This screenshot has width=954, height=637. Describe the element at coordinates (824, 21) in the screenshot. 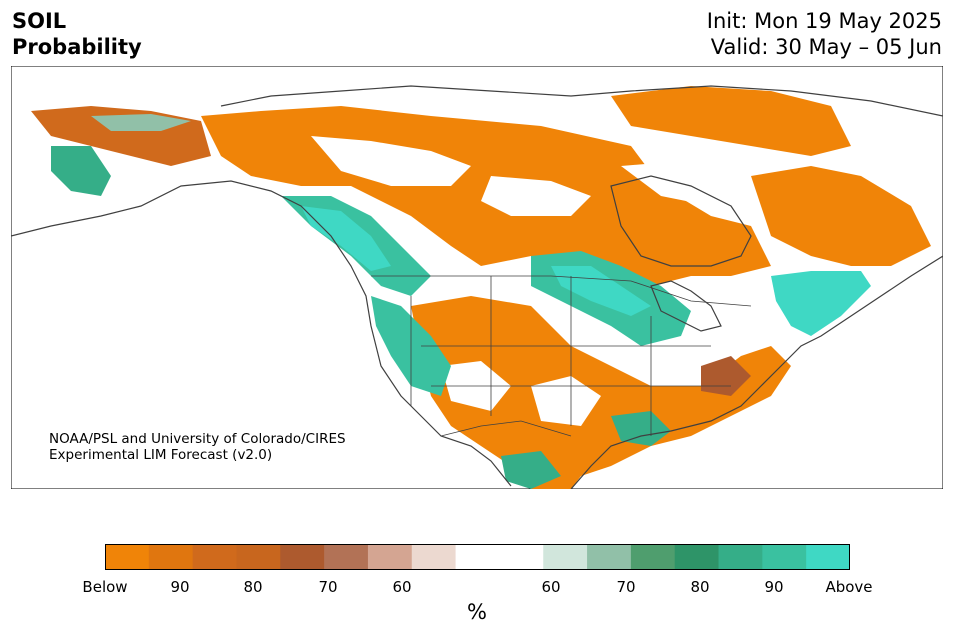

I see `init-date: Init: Mon 19 May 2025` at that location.